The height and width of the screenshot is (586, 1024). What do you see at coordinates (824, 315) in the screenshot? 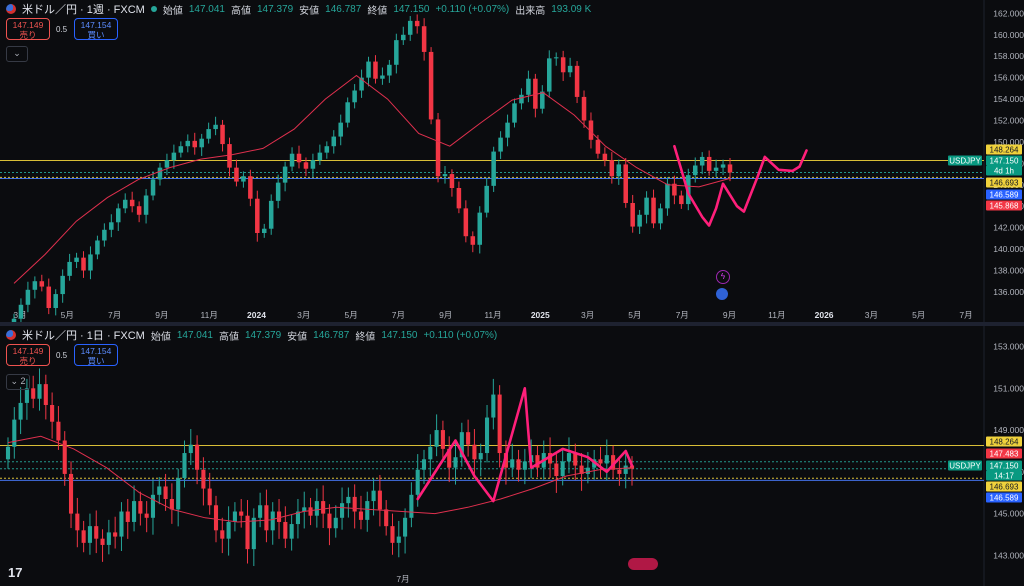
I see `x-tick-label: 2026` at bounding box center [824, 315].